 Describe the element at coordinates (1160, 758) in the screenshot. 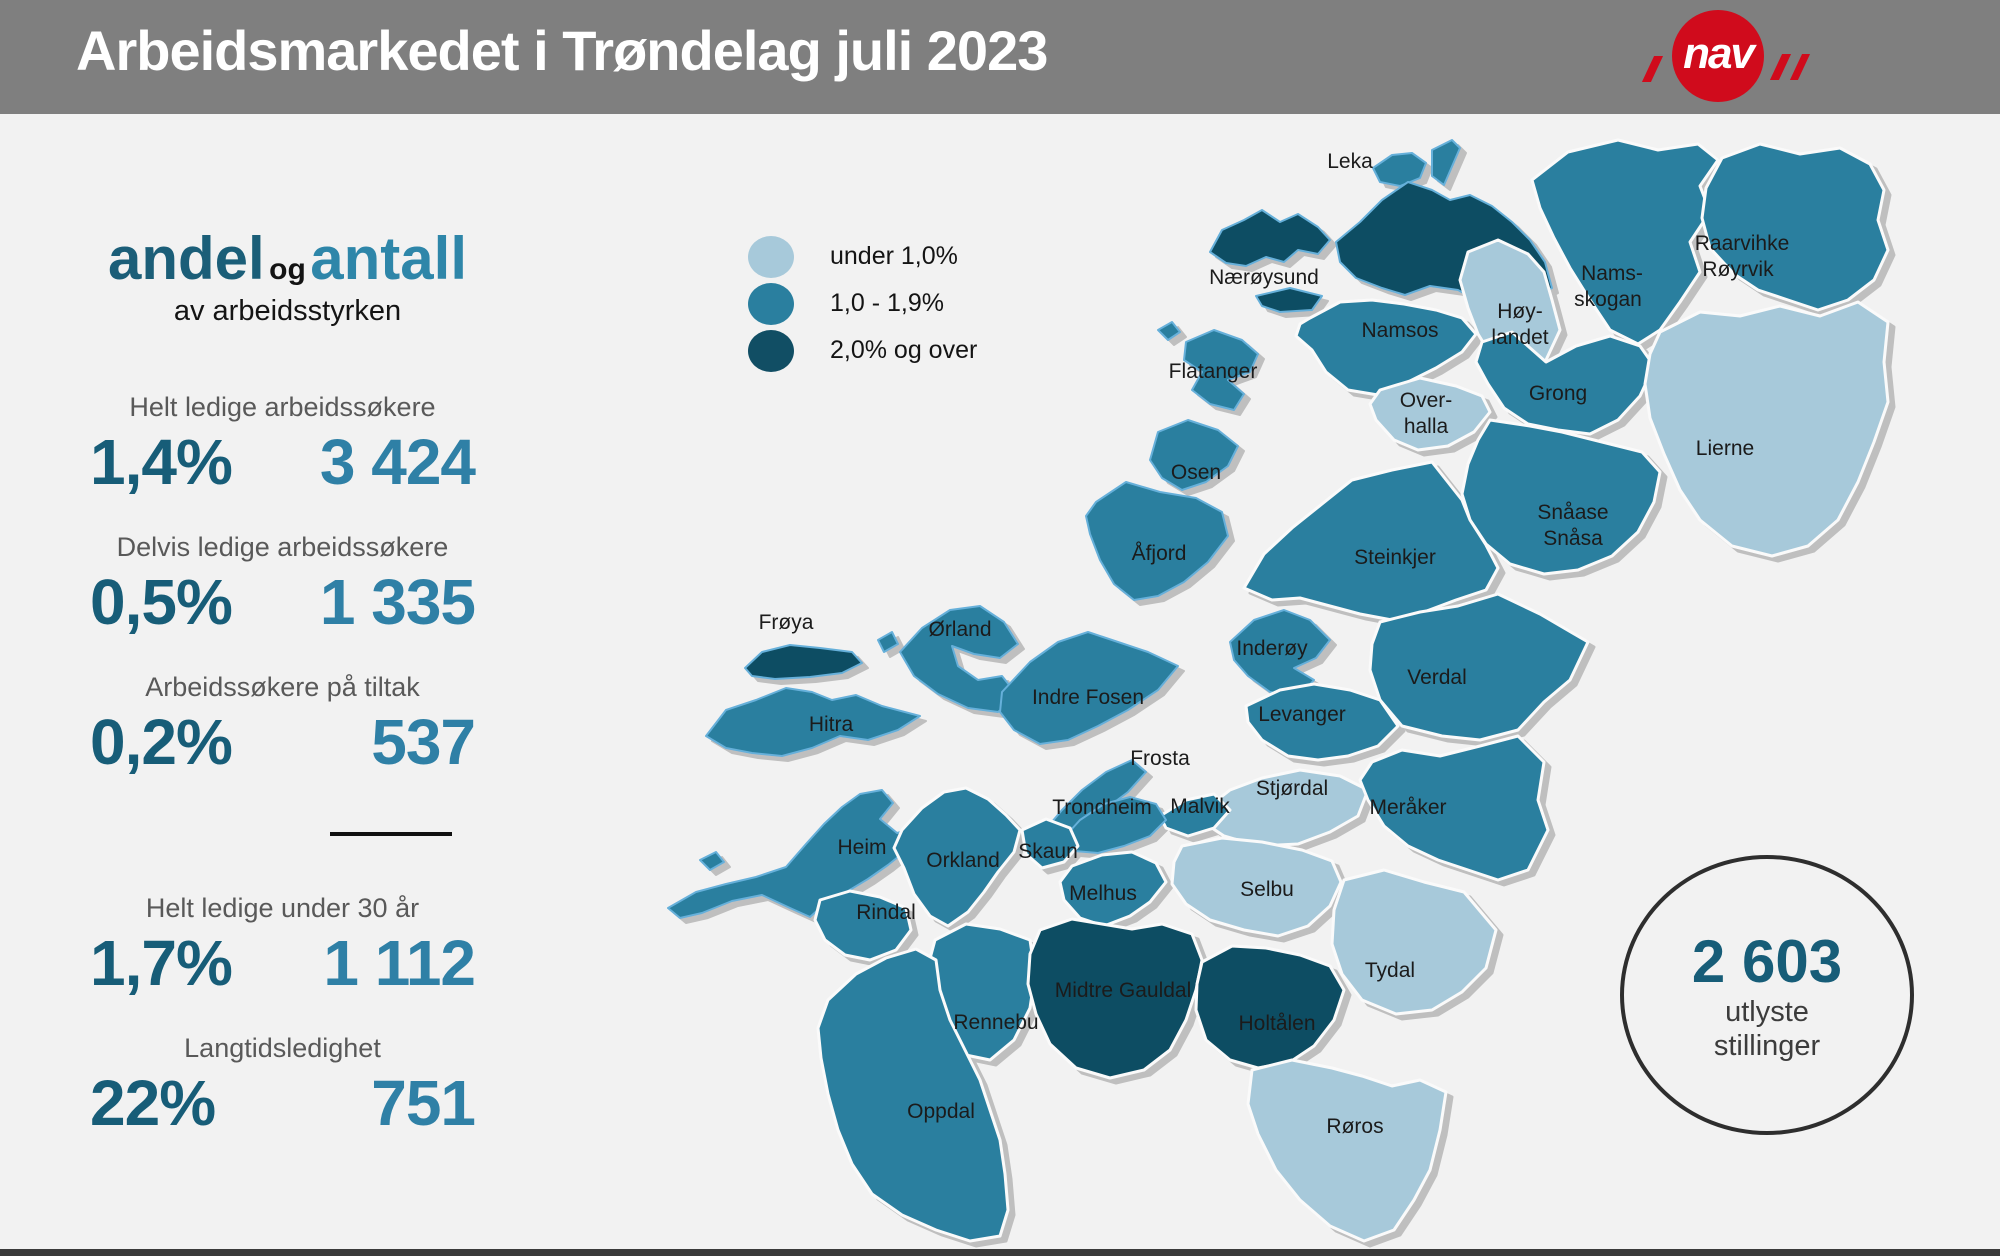

I see `map-label-frosta: Frosta` at that location.